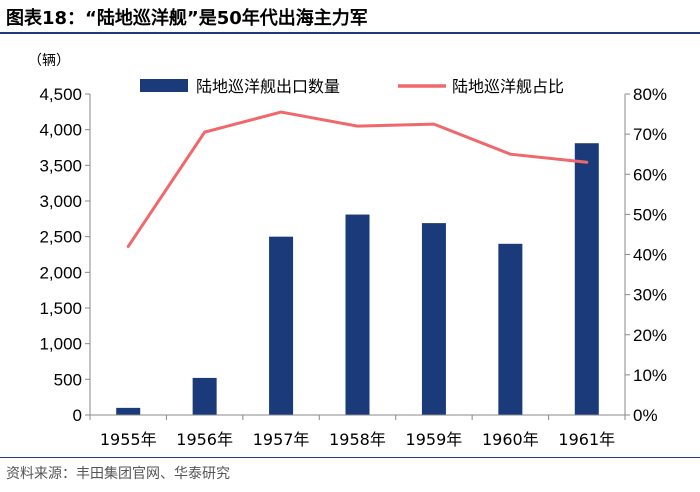 This screenshot has height=492, width=700. Describe the element at coordinates (650, 174) in the screenshot. I see `right-tick-label: 60%` at that location.